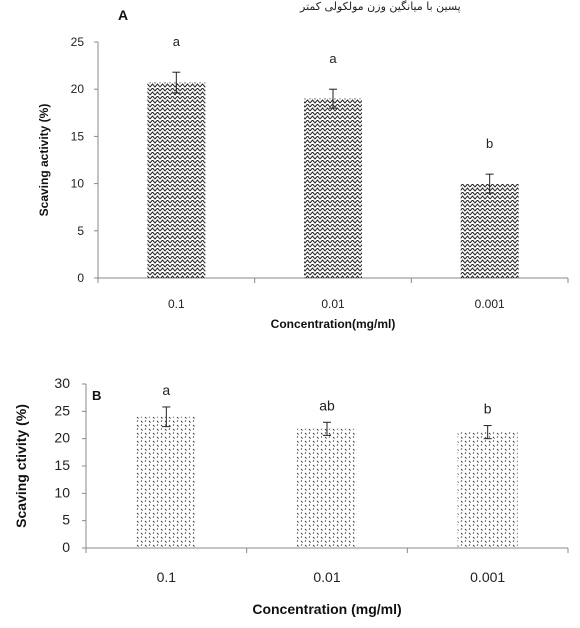 Image resolution: width=580 pixels, height=628 pixels. I want to click on panel-label: A, so click(123, 15).